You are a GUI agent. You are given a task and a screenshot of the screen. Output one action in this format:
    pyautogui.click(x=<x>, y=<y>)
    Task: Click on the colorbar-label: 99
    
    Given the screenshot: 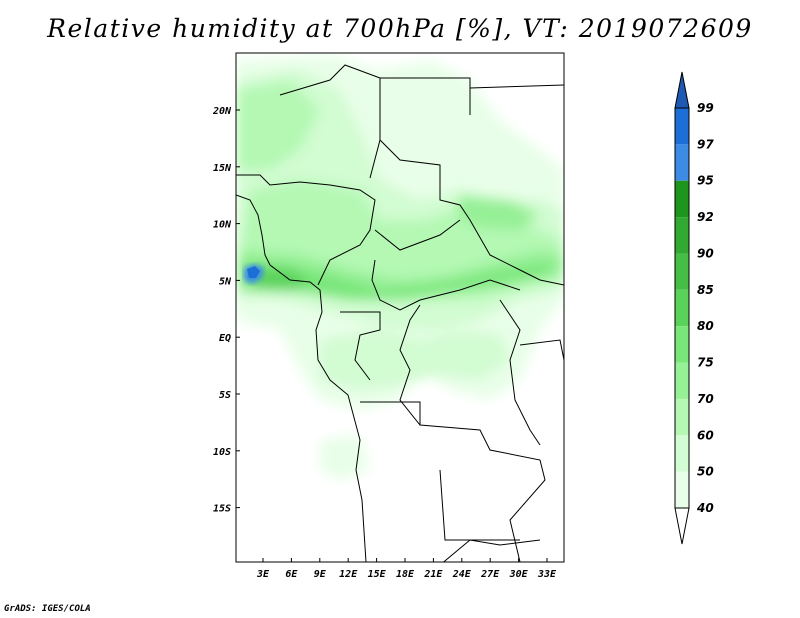 What is the action you would take?
    pyautogui.click(x=705, y=108)
    